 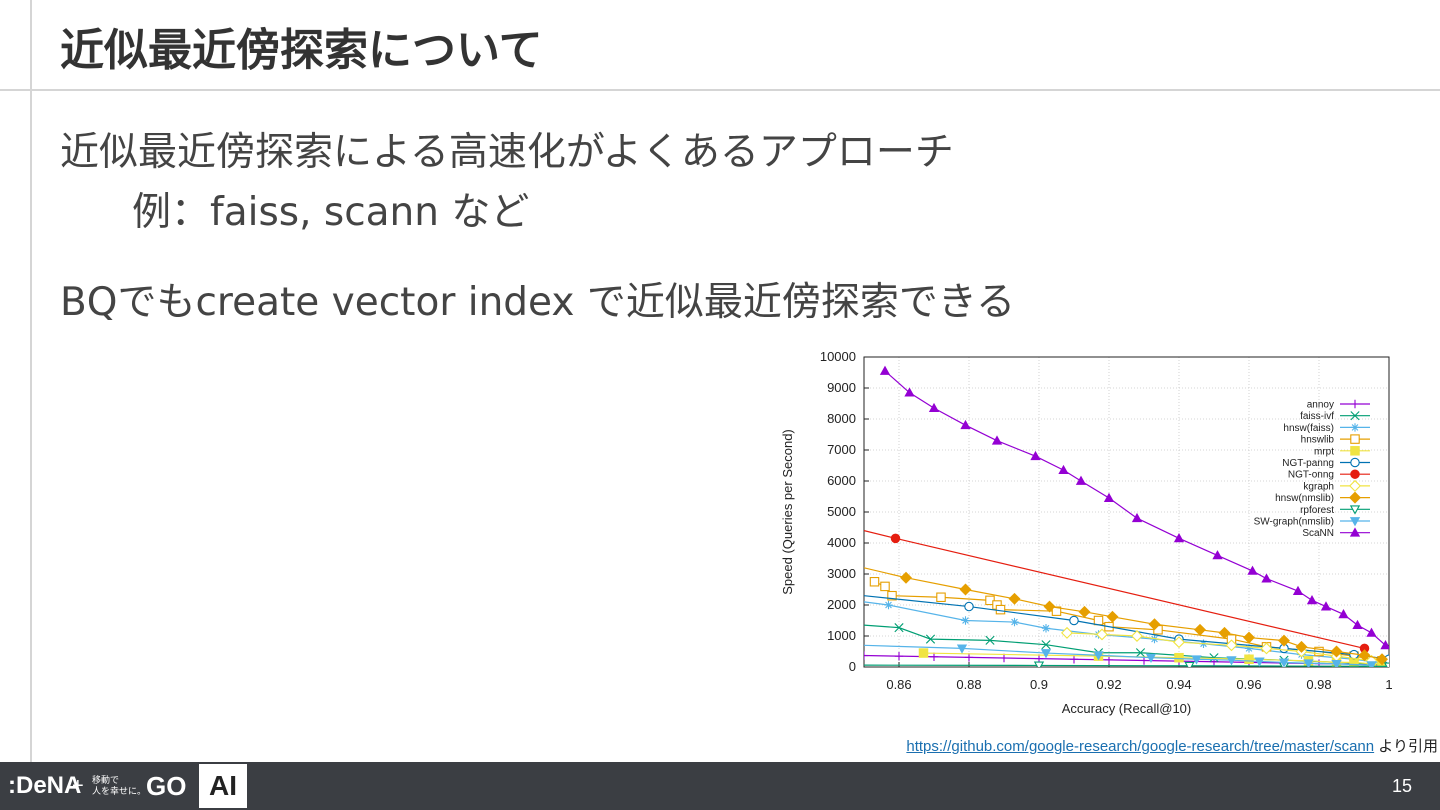 What do you see at coordinates (1248, 684) in the screenshot?
I see `x-tick-label: 0.96` at bounding box center [1248, 684].